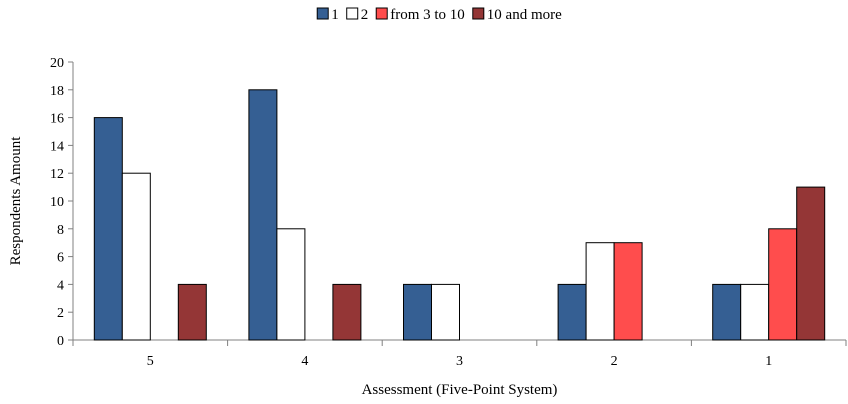  I want to click on legend-item: 2, so click(357, 15).